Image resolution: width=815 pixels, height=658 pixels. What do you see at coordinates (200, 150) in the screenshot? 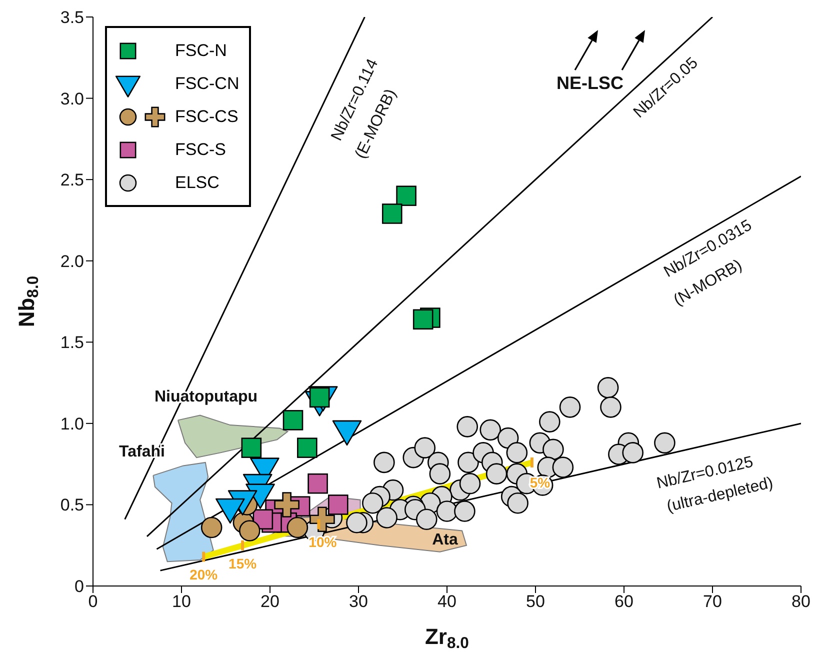
I see `legend-label: FSC-S` at bounding box center [200, 150].